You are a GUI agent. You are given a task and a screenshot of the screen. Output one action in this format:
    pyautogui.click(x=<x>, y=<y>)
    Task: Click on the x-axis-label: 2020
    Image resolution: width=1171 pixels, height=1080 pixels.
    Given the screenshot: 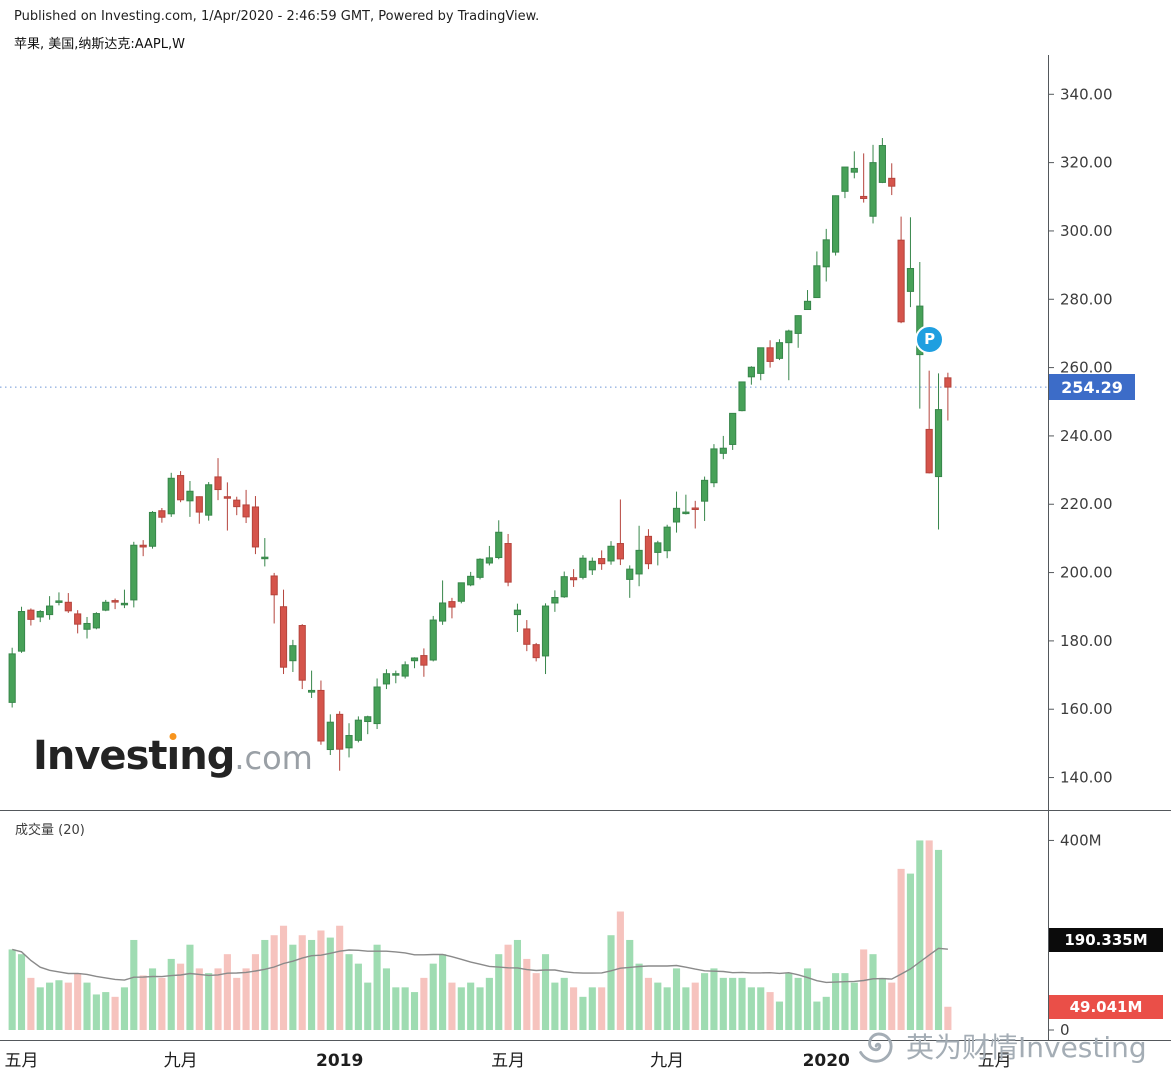 What is the action you would take?
    pyautogui.click(x=826, y=1061)
    